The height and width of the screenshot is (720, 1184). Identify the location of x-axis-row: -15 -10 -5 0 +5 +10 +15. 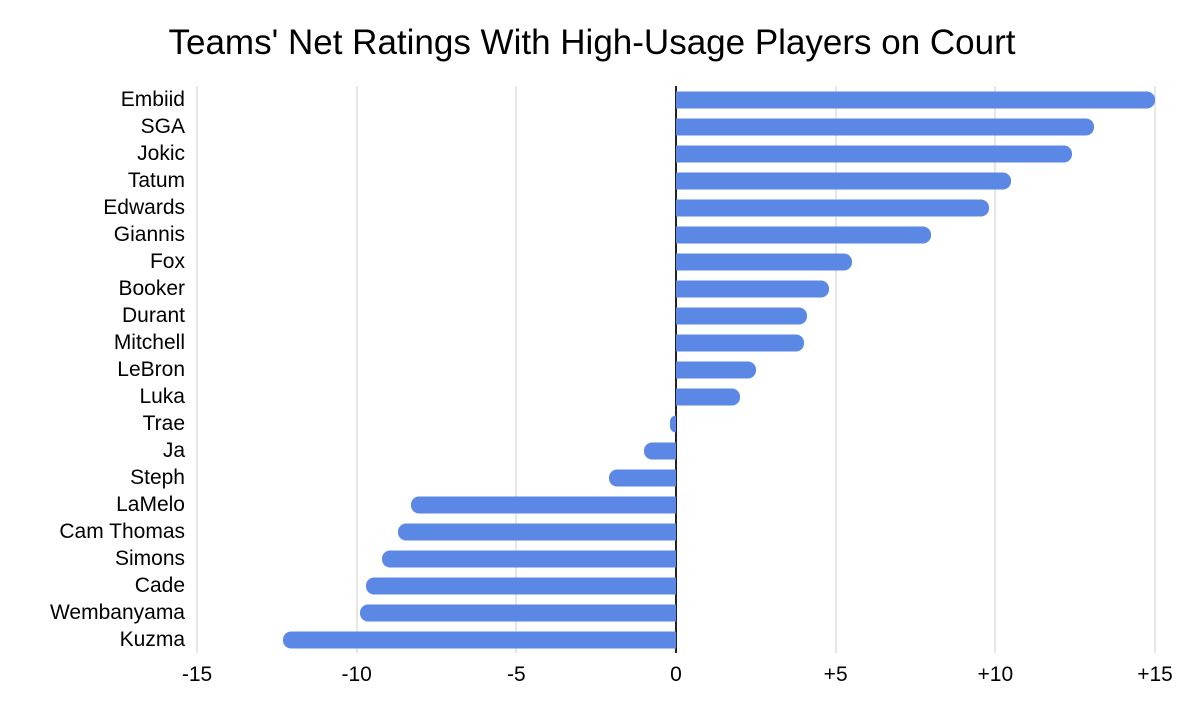
(592, 675).